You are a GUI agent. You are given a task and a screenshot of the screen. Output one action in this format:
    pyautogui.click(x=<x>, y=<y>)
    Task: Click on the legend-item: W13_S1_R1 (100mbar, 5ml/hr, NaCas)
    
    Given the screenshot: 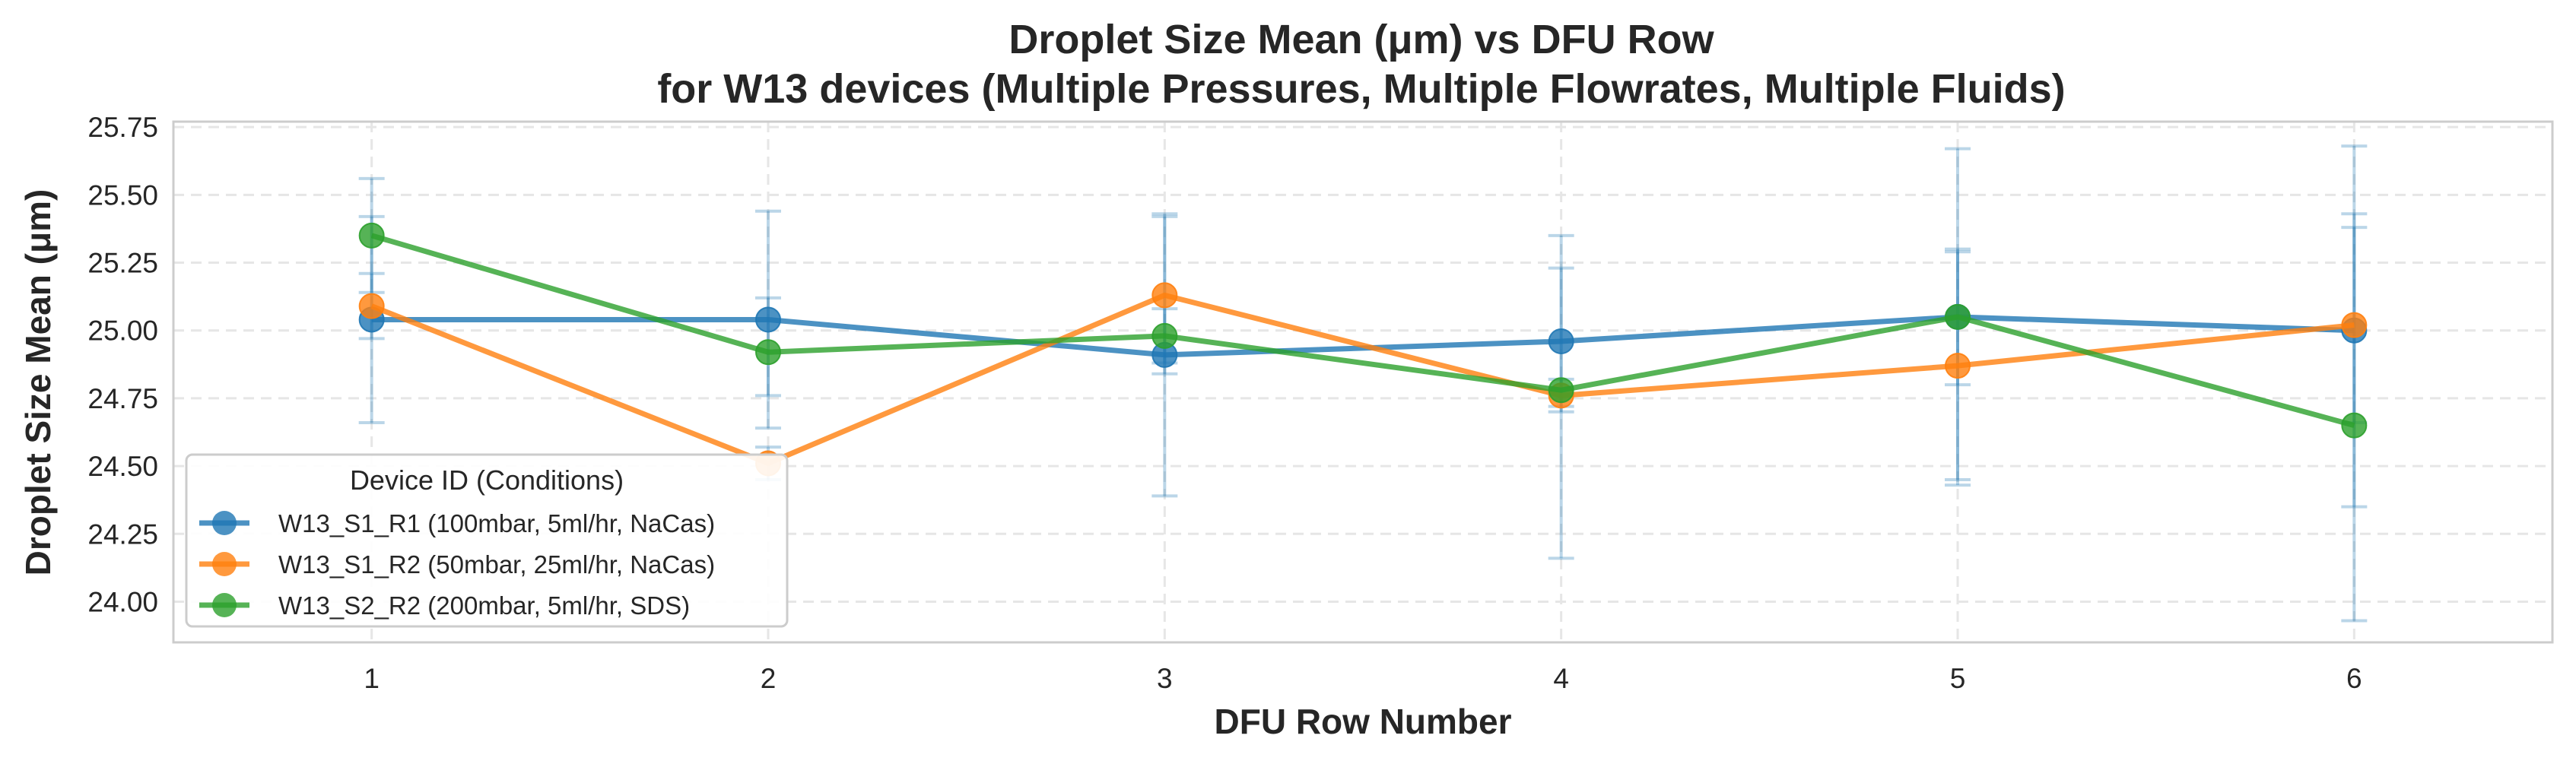 What is the action you would take?
    pyautogui.click(x=457, y=523)
    